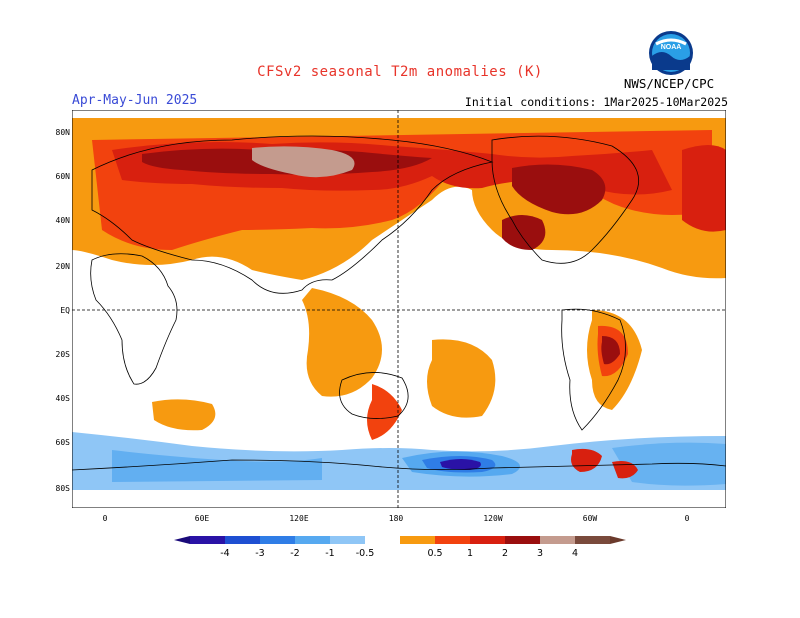 Image resolution: width=800 pixels, height=618 pixels. I want to click on noaa-logo-text: NOAA, so click(671, 47).